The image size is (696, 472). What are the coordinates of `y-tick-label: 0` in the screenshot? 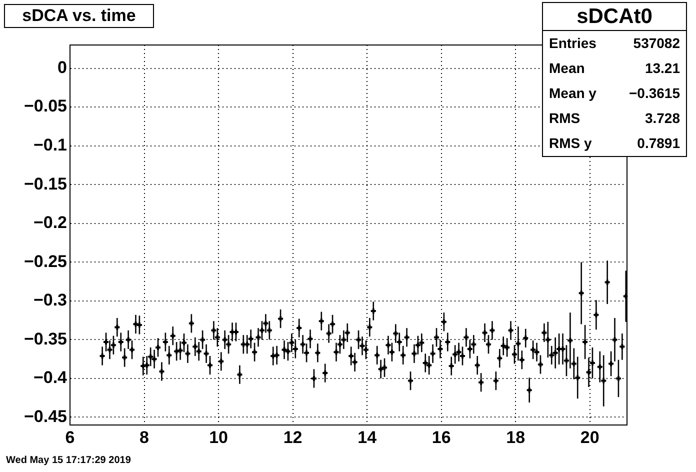 It's located at (62, 67).